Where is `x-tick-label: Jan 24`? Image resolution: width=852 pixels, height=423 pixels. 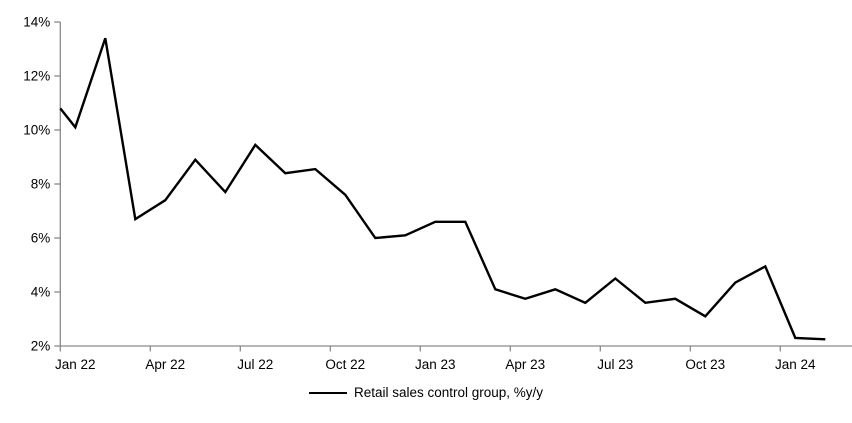 x-tick-label: Jan 24 is located at coordinates (795, 364).